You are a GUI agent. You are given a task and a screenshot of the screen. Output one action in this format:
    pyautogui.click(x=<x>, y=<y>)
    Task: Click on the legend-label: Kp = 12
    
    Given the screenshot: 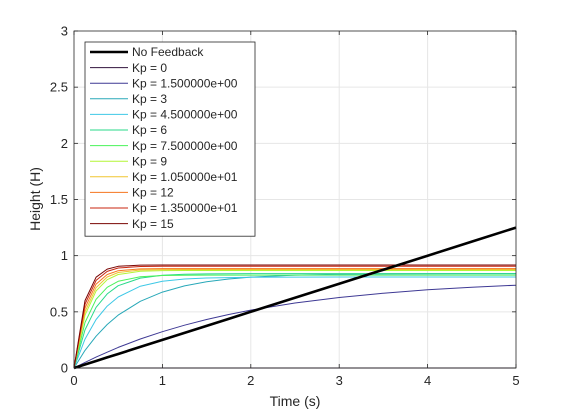 What is the action you would take?
    pyautogui.click(x=153, y=193)
    